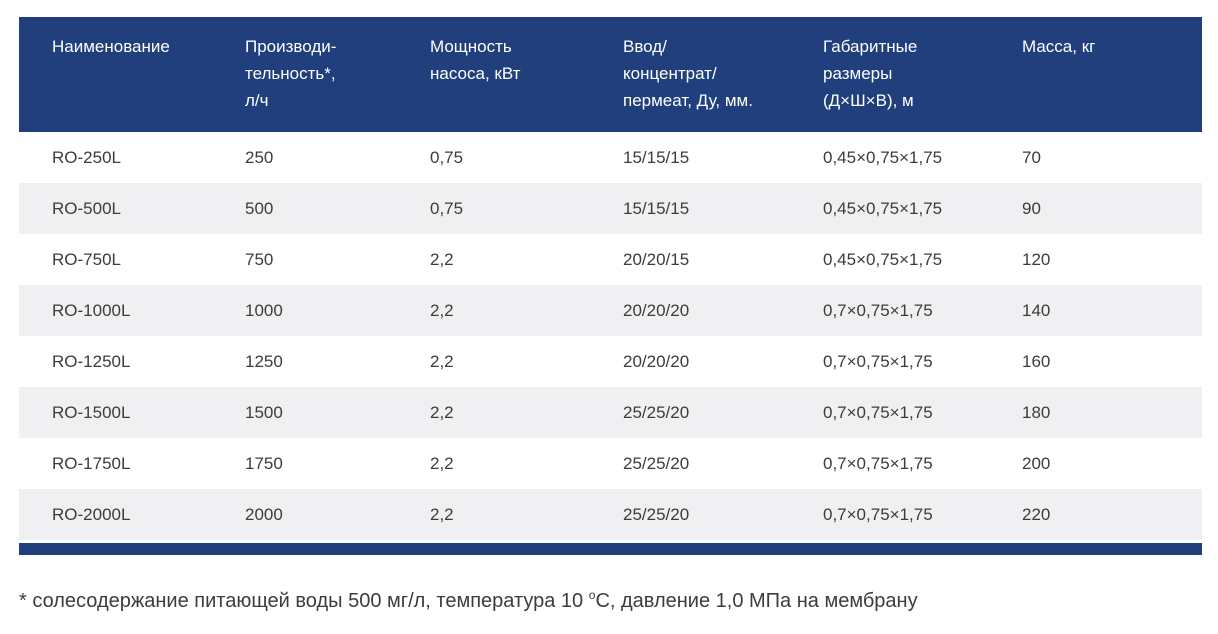  I want to click on cell-mass: 140, so click(1036, 310).